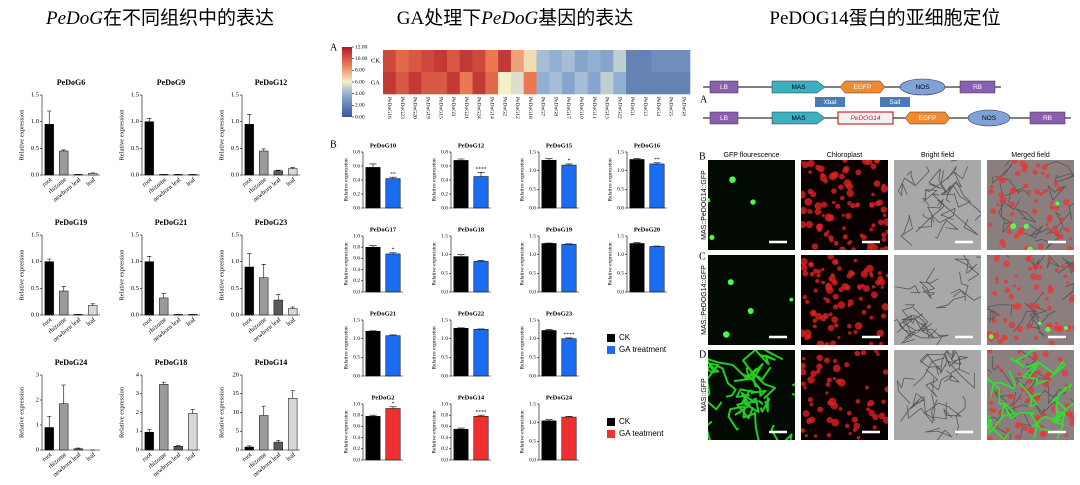 This screenshot has height=485, width=1080. I want to click on heading: GA处理下PeDoG基因的表达, so click(515, 18).